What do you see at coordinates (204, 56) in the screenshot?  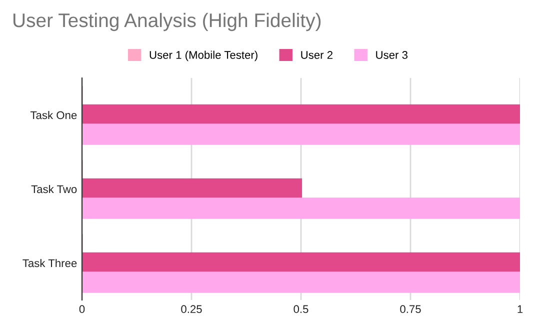 I see `legend-label: User 1 (Mobile Tester)` at bounding box center [204, 56].